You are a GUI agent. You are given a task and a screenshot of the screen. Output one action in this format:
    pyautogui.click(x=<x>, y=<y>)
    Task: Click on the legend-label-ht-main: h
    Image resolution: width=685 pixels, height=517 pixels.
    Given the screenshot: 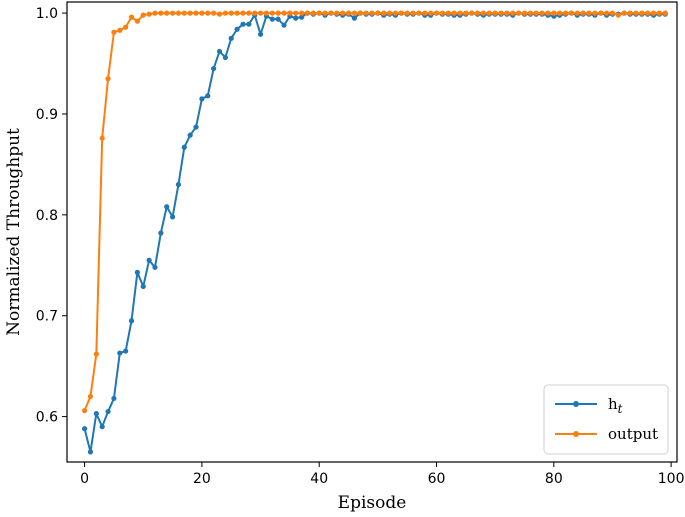 What is the action you would take?
    pyautogui.click(x=613, y=404)
    